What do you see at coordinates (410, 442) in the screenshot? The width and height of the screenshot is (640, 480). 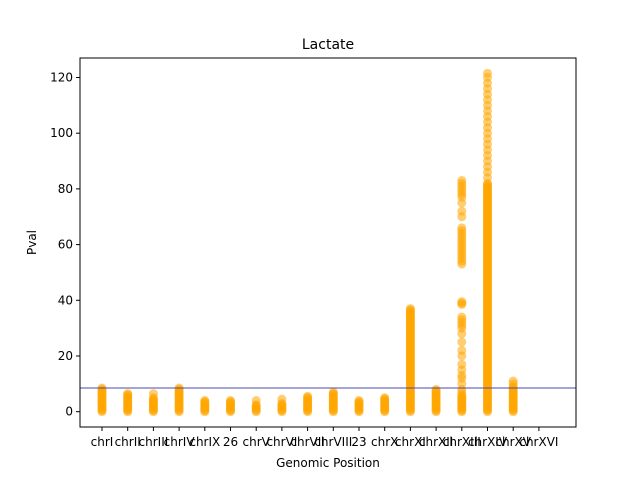 I see `x-tick-label: chrXI` at bounding box center [410, 442].